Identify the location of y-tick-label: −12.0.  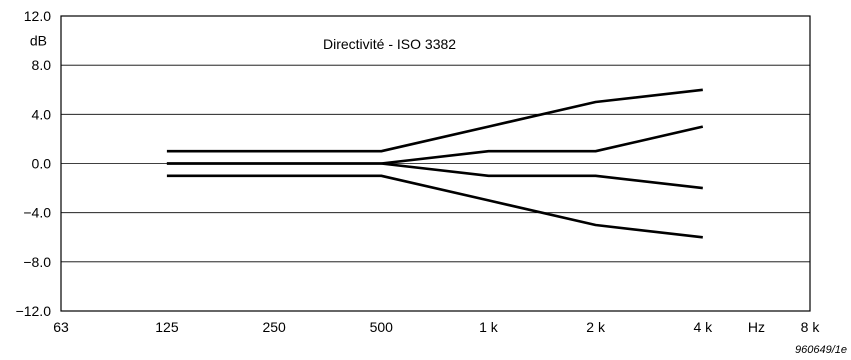
(34, 311).